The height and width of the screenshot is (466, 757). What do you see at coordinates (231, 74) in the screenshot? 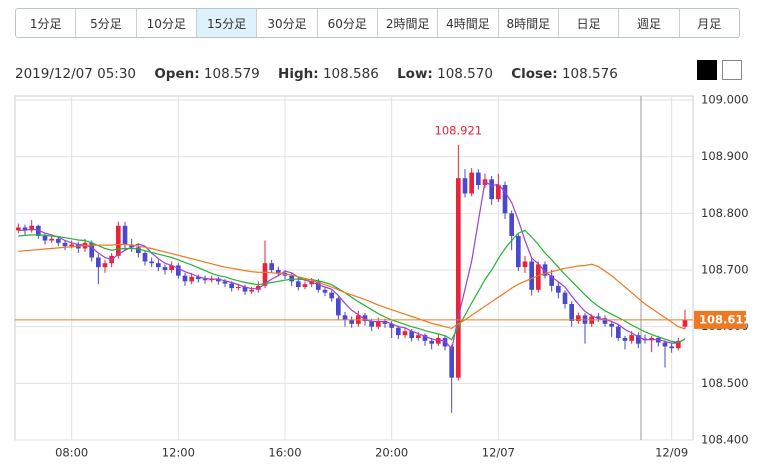
I see `info-value: 108.579` at bounding box center [231, 74].